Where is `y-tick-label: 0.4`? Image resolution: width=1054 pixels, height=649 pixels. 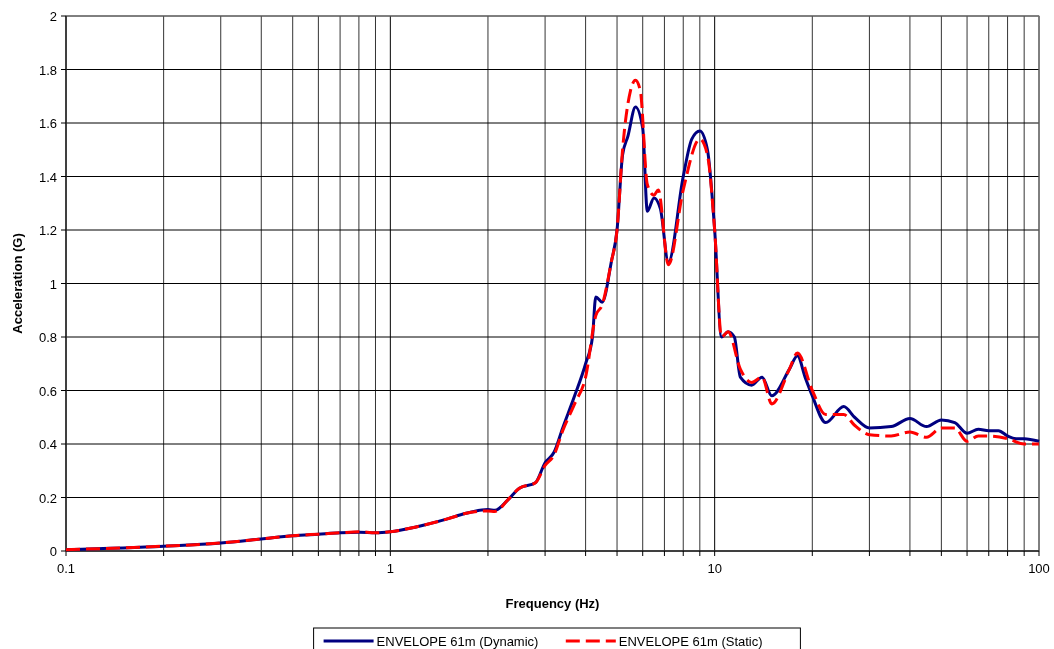 y-tick-label: 0.4 is located at coordinates (47, 444).